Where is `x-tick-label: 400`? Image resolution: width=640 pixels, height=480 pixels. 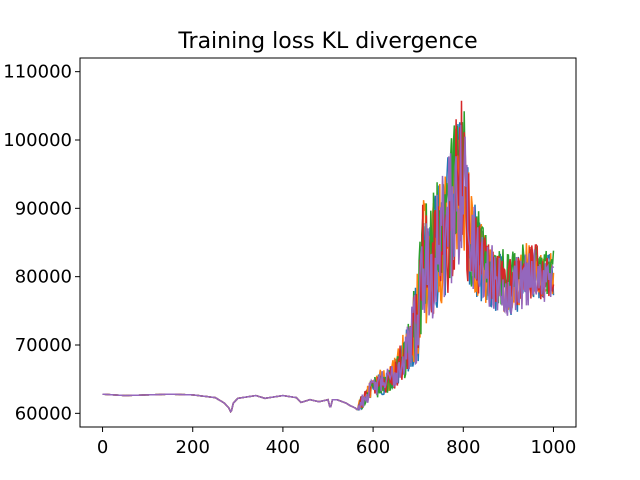 x-tick-label: 400 is located at coordinates (283, 447).